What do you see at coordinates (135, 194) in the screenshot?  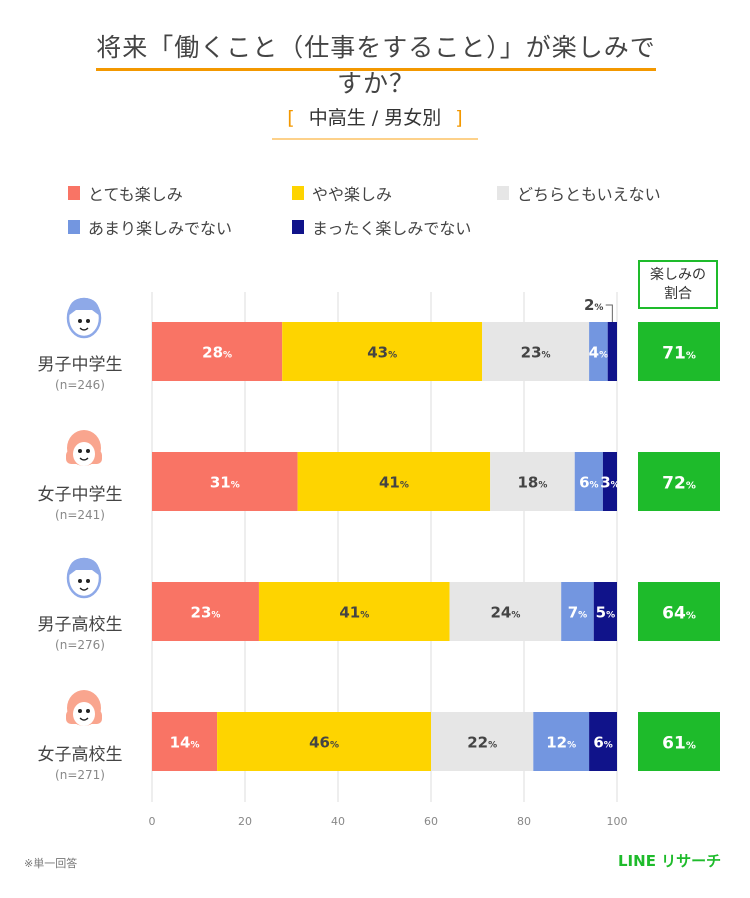 I see `legend-label: とても楽しみ` at bounding box center [135, 194].